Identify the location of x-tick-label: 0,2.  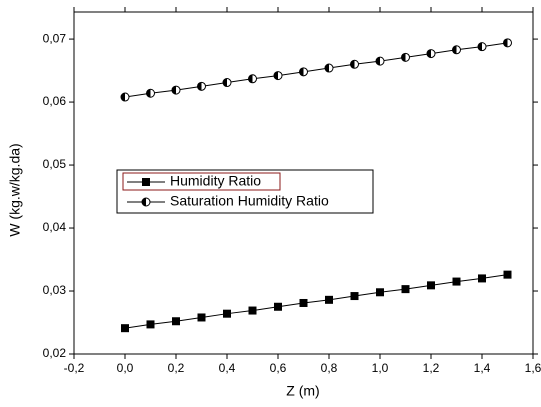
(176, 368).